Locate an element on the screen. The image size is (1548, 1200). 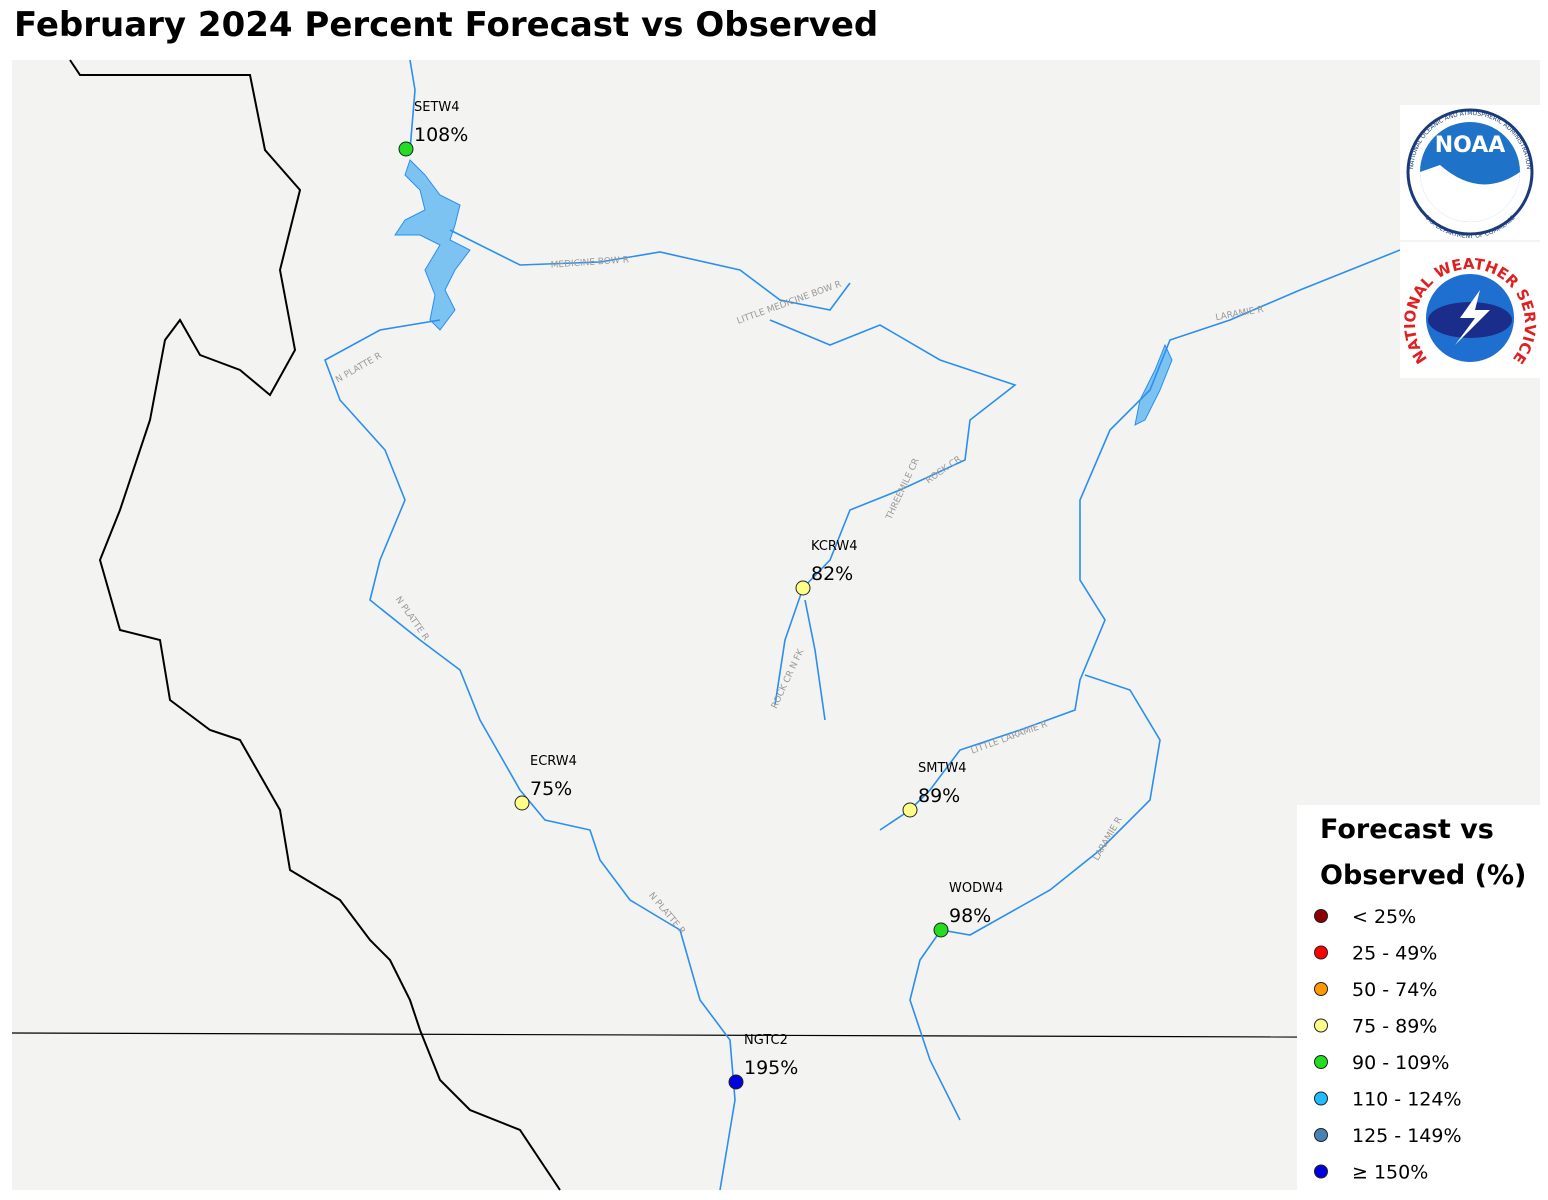
station-id: SMTW4 is located at coordinates (942, 768).